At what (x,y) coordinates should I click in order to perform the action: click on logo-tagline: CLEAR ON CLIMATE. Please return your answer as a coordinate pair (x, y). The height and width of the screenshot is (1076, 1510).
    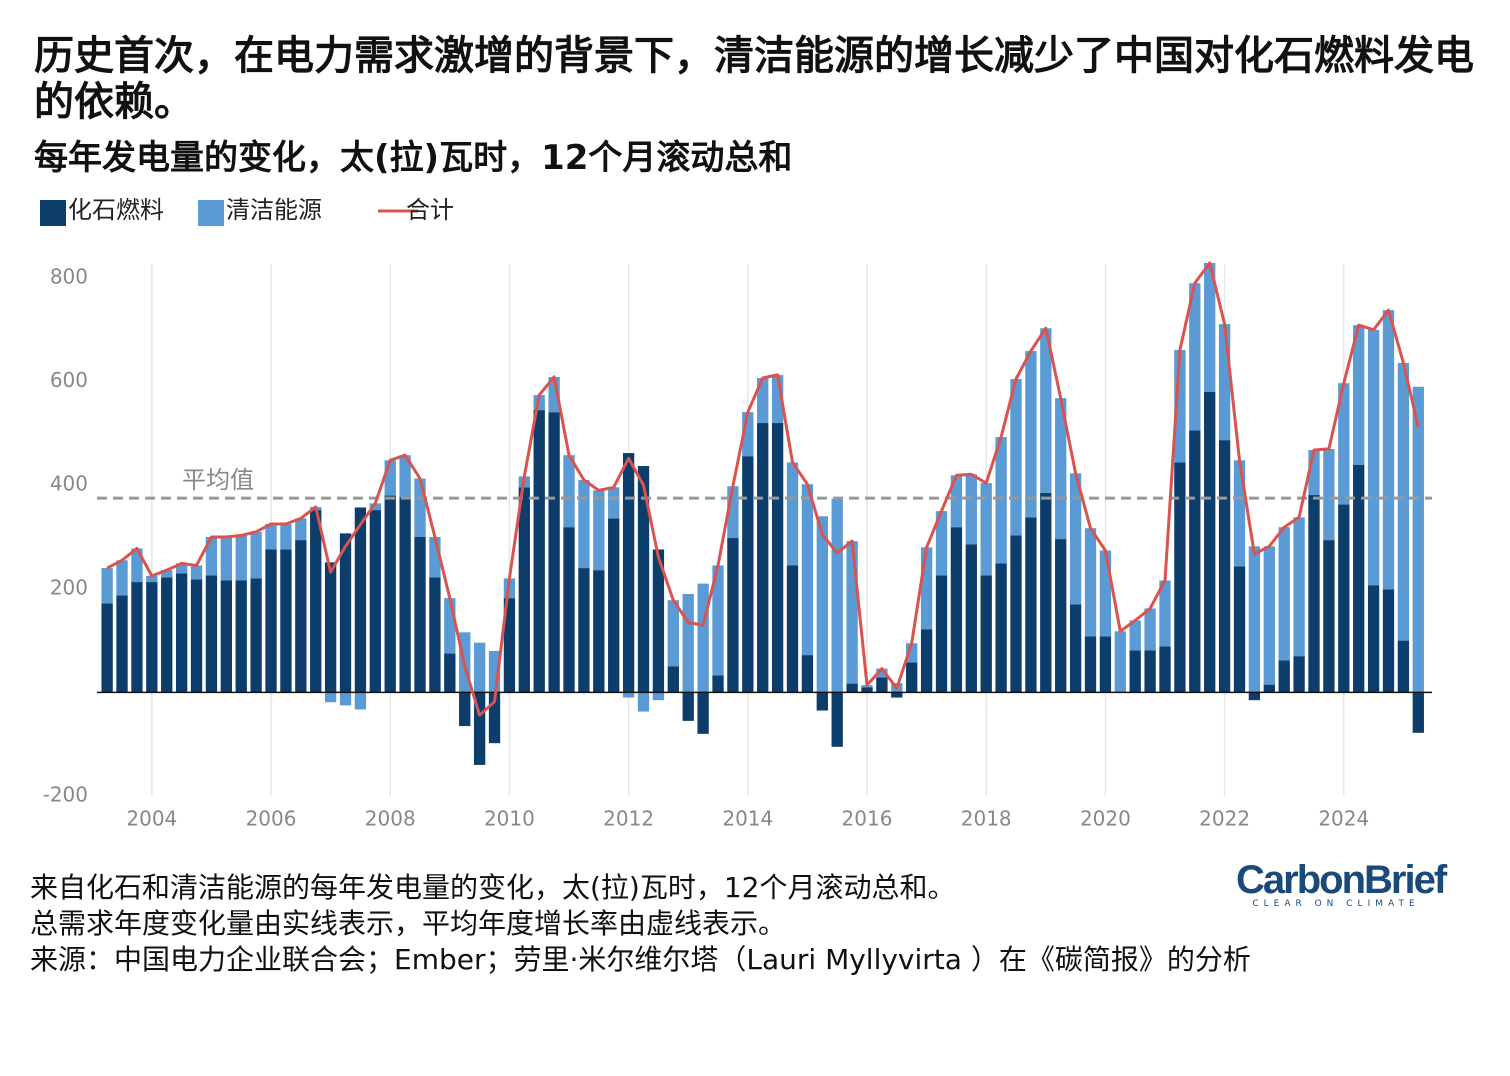
    Looking at the image, I should click on (1336, 904).